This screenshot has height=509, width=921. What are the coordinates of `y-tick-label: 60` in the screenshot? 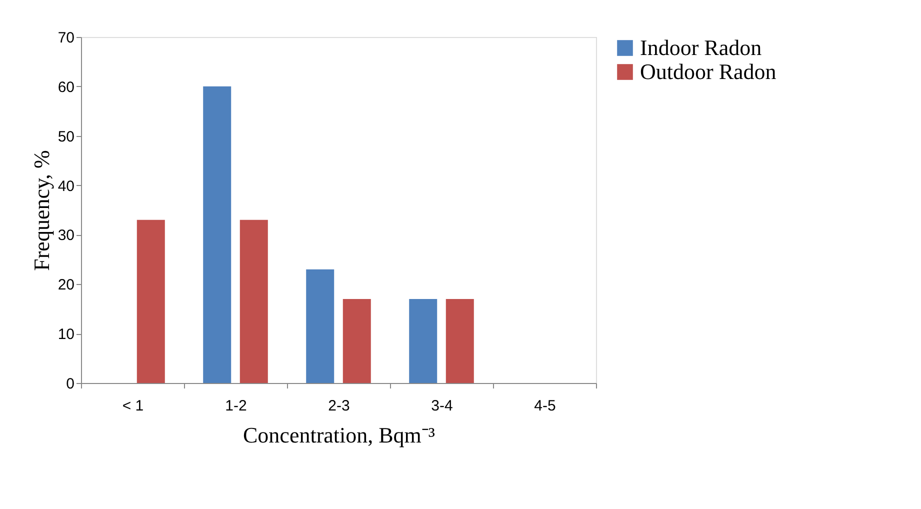 It's located at (66, 87).